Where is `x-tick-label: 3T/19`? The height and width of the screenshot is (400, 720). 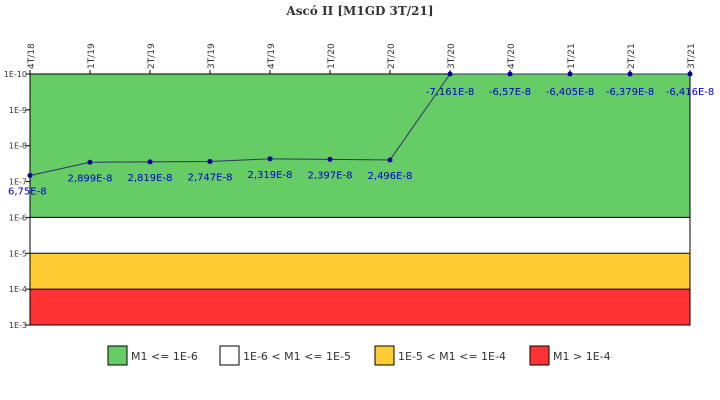 x-tick-label: 3T/19 is located at coordinates (212, 56).